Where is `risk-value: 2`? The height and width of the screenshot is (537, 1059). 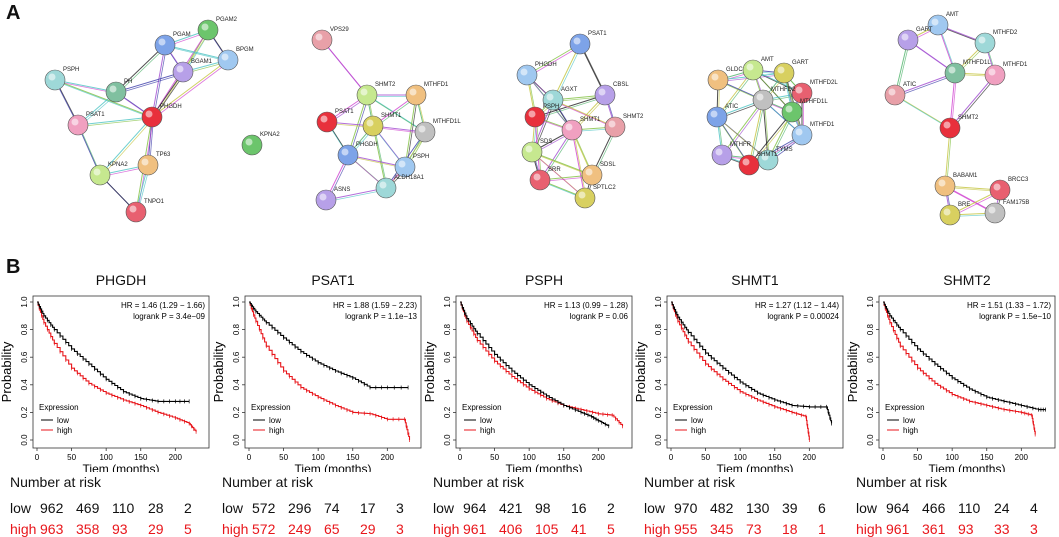
risk-value: 2 is located at coordinates (188, 508).